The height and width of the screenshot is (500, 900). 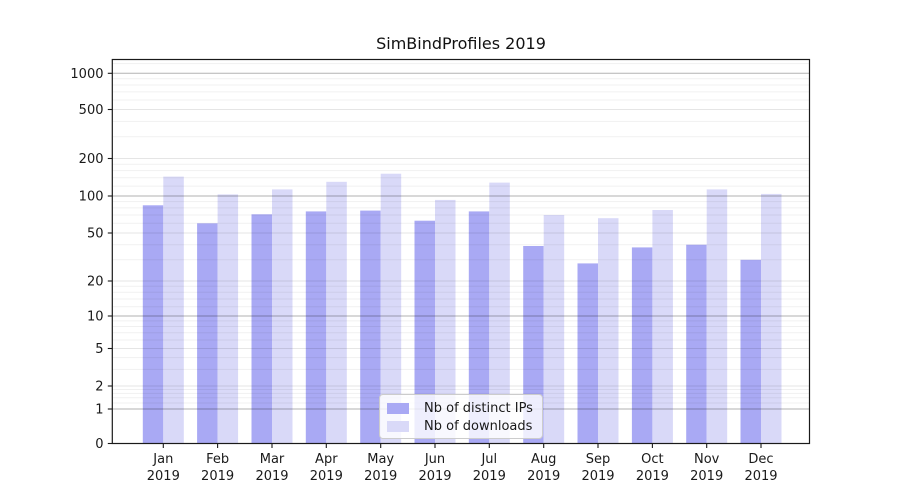 What do you see at coordinates (445, 321) in the screenshot?
I see `bar-jun-downloads` at bounding box center [445, 321].